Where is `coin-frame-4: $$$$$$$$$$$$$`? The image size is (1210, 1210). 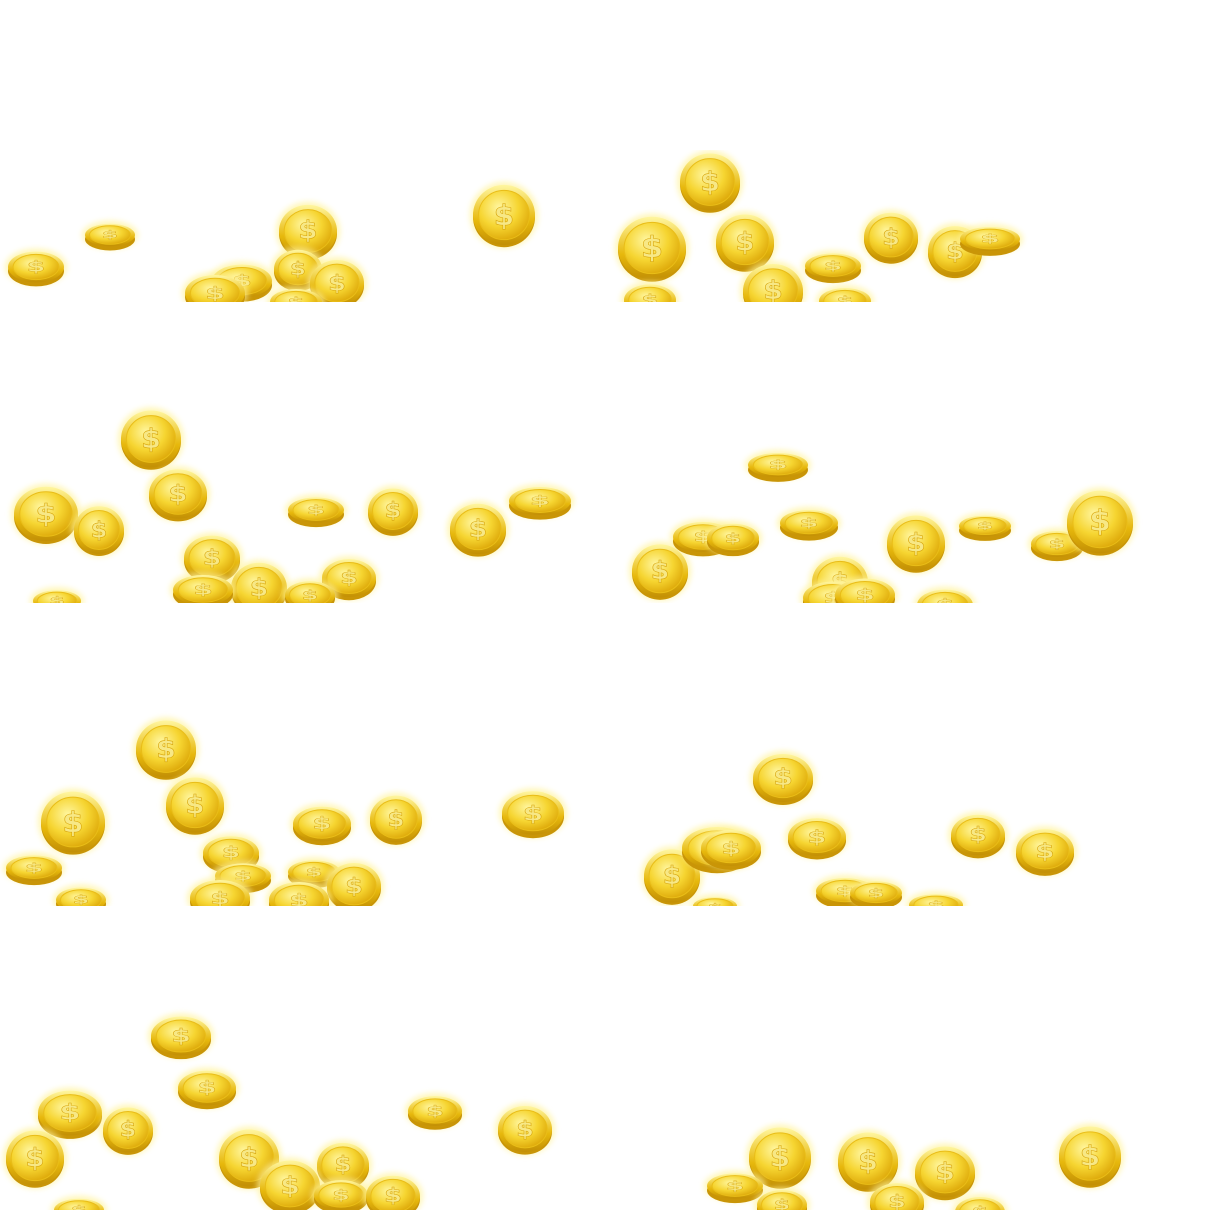 coin-frame-4: $$$$$$$$$$$$$ is located at coordinates (907, 521).